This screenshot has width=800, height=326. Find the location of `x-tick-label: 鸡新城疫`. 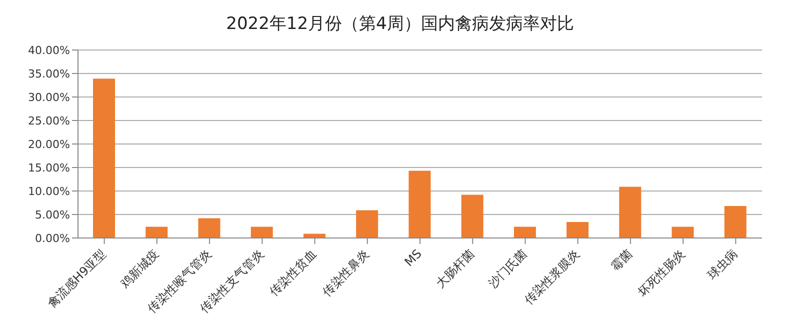

x-tick-label: 鸡新城疫 is located at coordinates (139, 269).